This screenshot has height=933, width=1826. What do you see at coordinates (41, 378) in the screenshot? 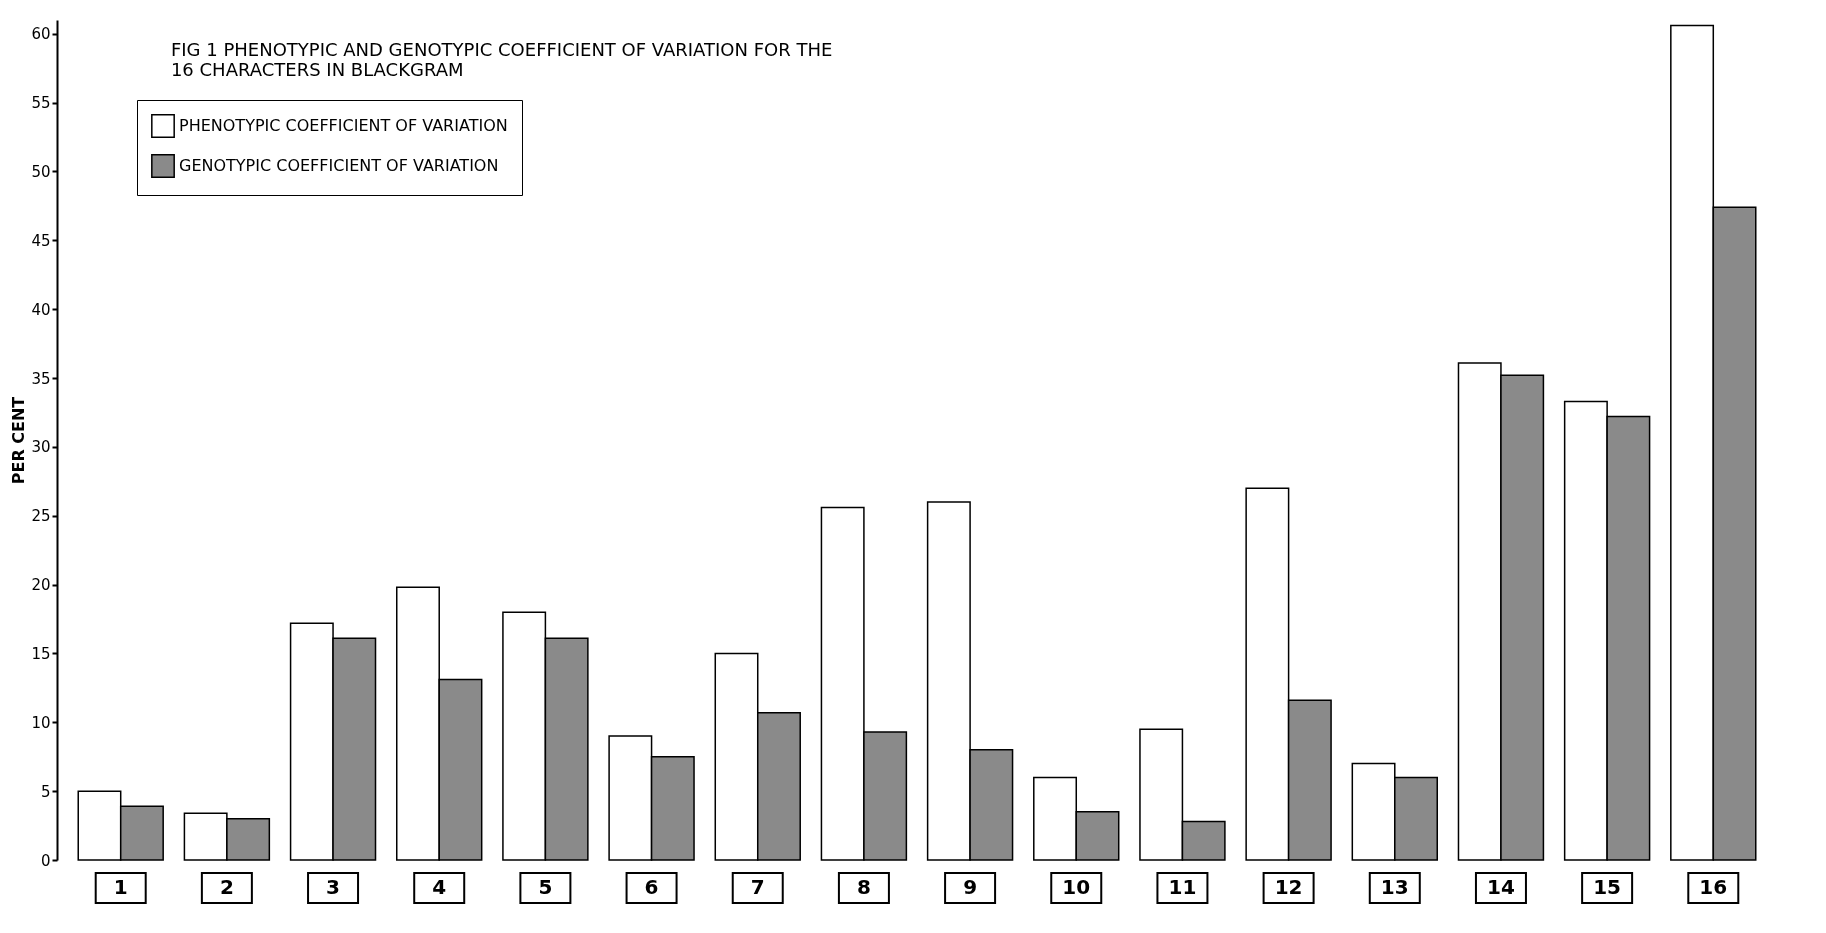
I see `y-tick-label: 35` at bounding box center [41, 378].